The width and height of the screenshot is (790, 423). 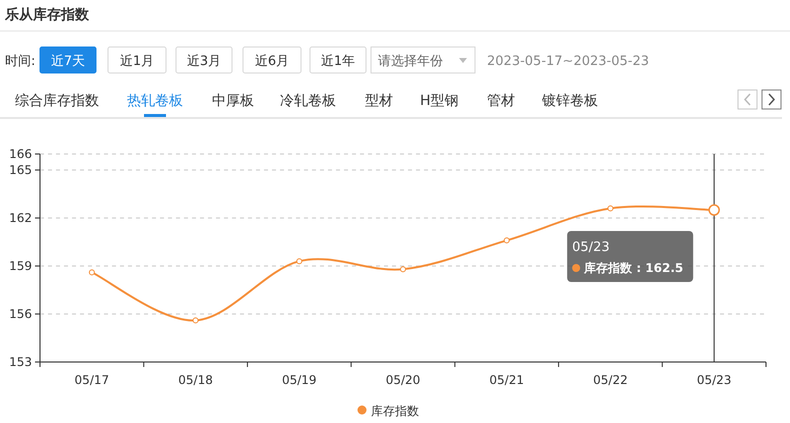 What do you see at coordinates (57, 101) in the screenshot?
I see `text: 综合库存指数` at bounding box center [57, 101].